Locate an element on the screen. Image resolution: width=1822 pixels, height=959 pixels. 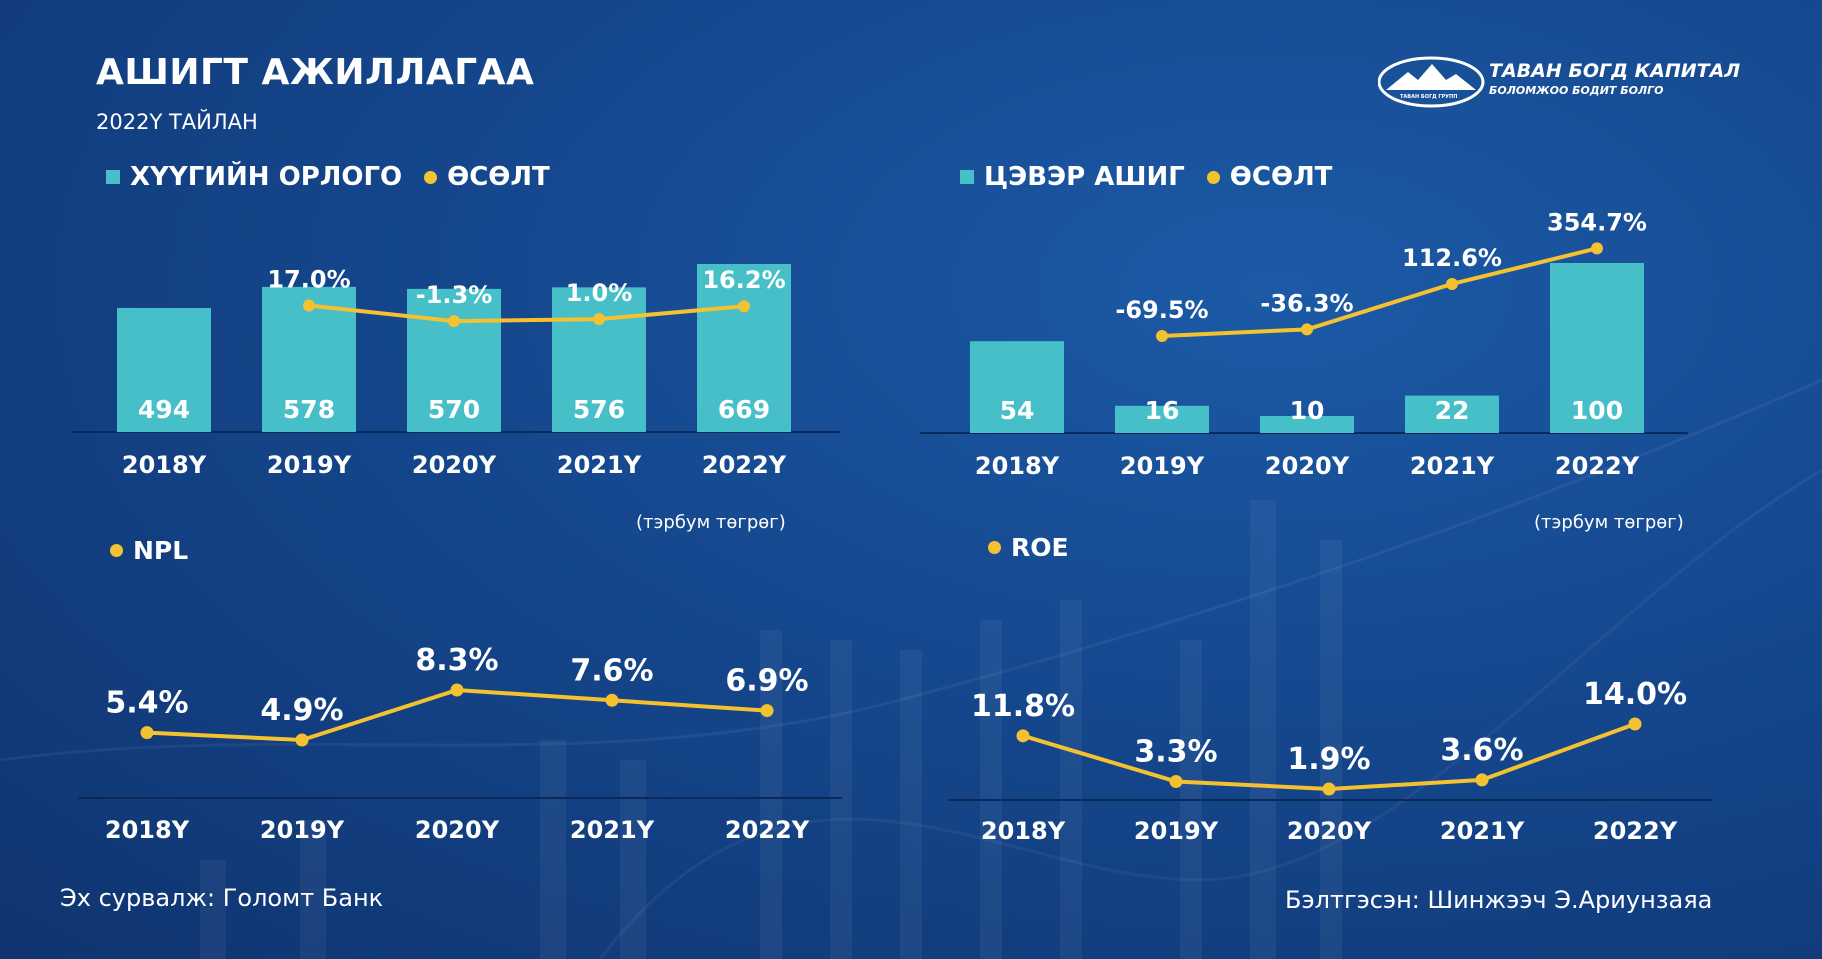
bar-value-label: 100 is located at coordinates (1597, 410).